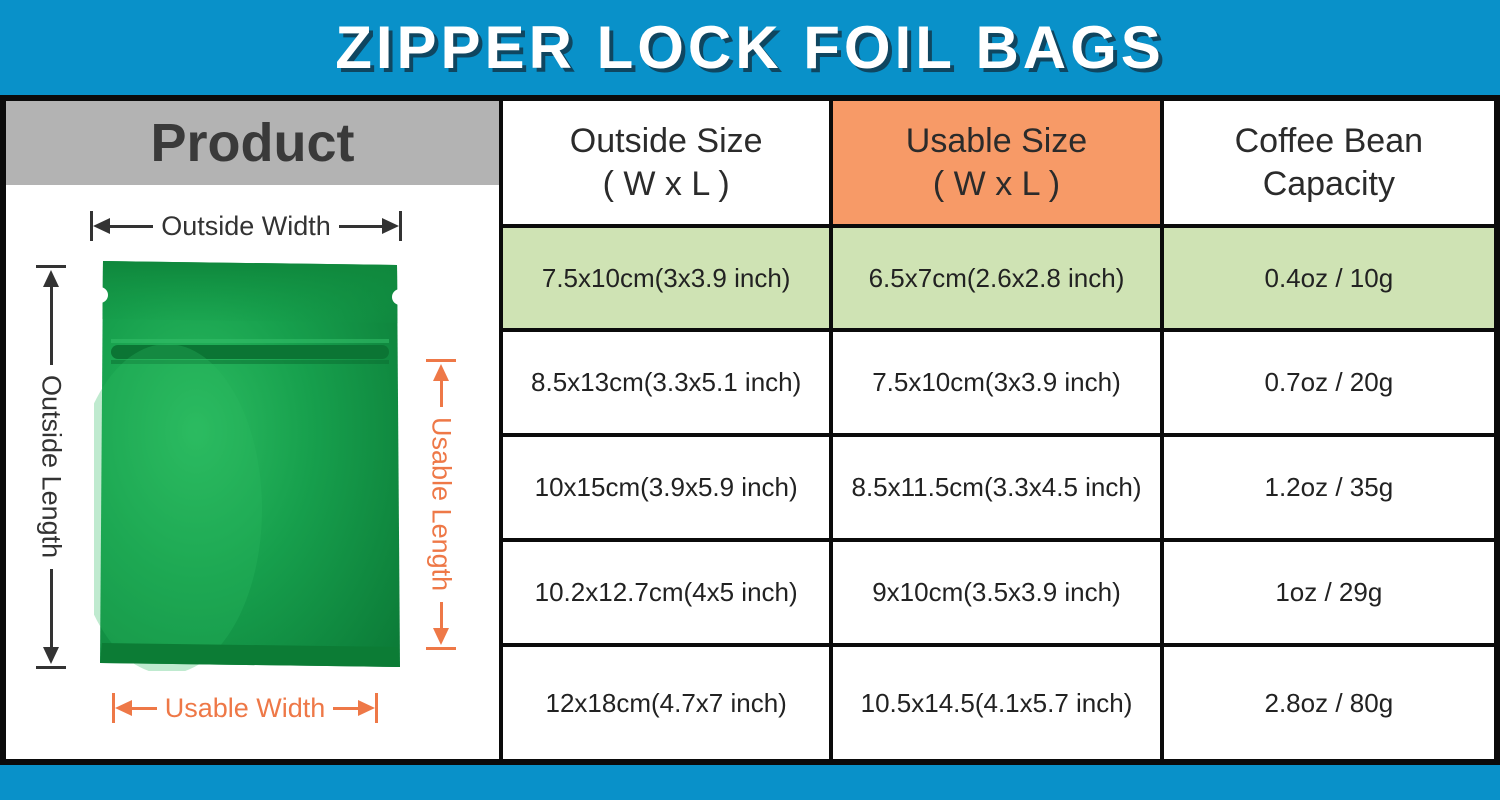 The width and height of the screenshot is (1500, 800). Describe the element at coordinates (250, 352) in the screenshot. I see `bag-zipper` at that location.